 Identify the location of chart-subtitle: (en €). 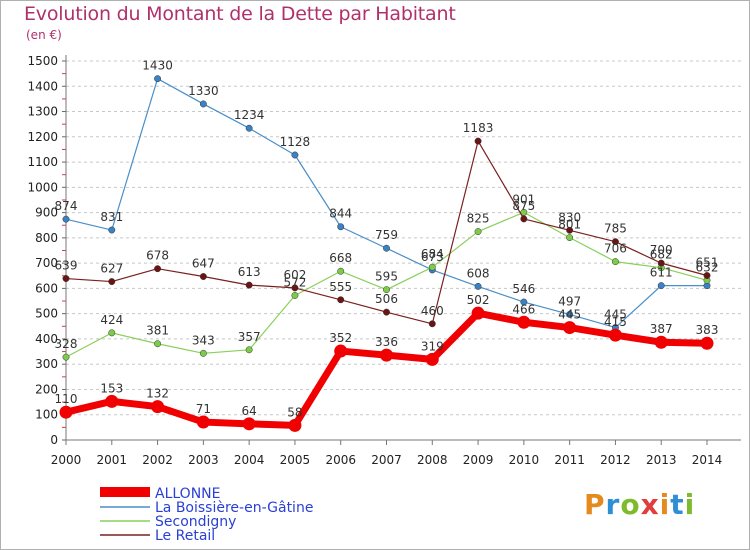
(44, 35).